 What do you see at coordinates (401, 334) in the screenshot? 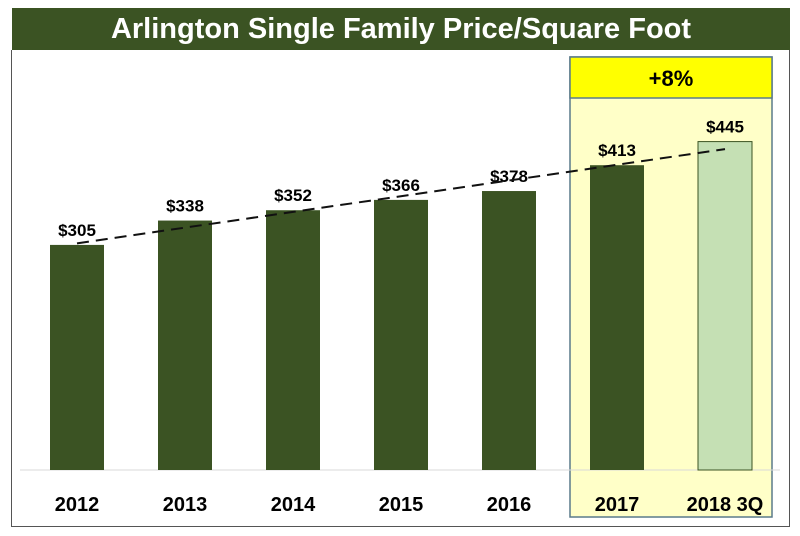
I see `bar-2015` at bounding box center [401, 334].